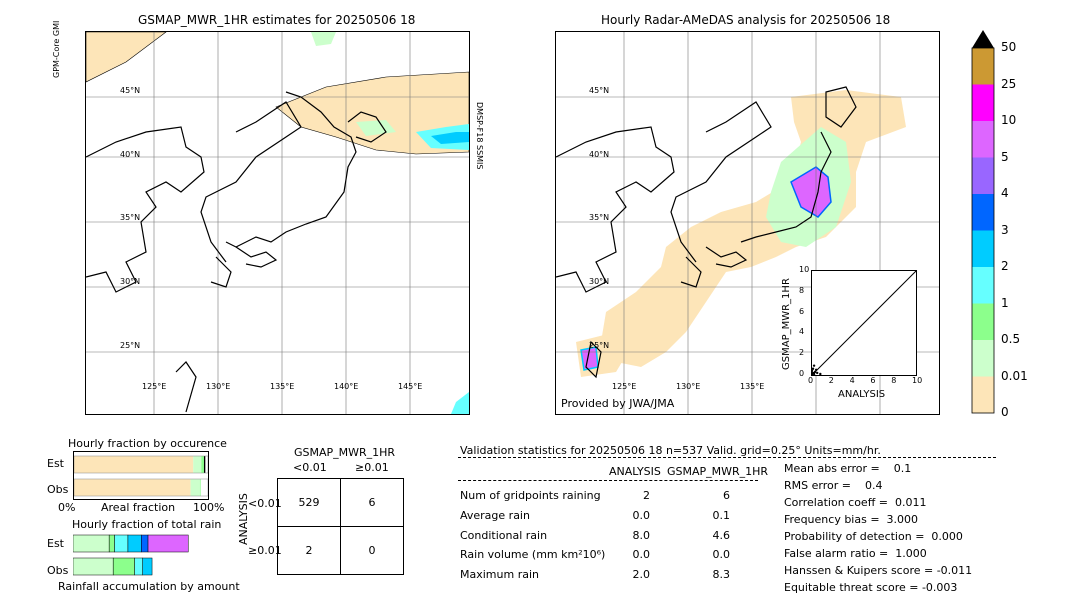 The image size is (1080, 612). What do you see at coordinates (1005, 156) in the screenshot?
I see `colorbar-tick-label: 5` at bounding box center [1005, 156].